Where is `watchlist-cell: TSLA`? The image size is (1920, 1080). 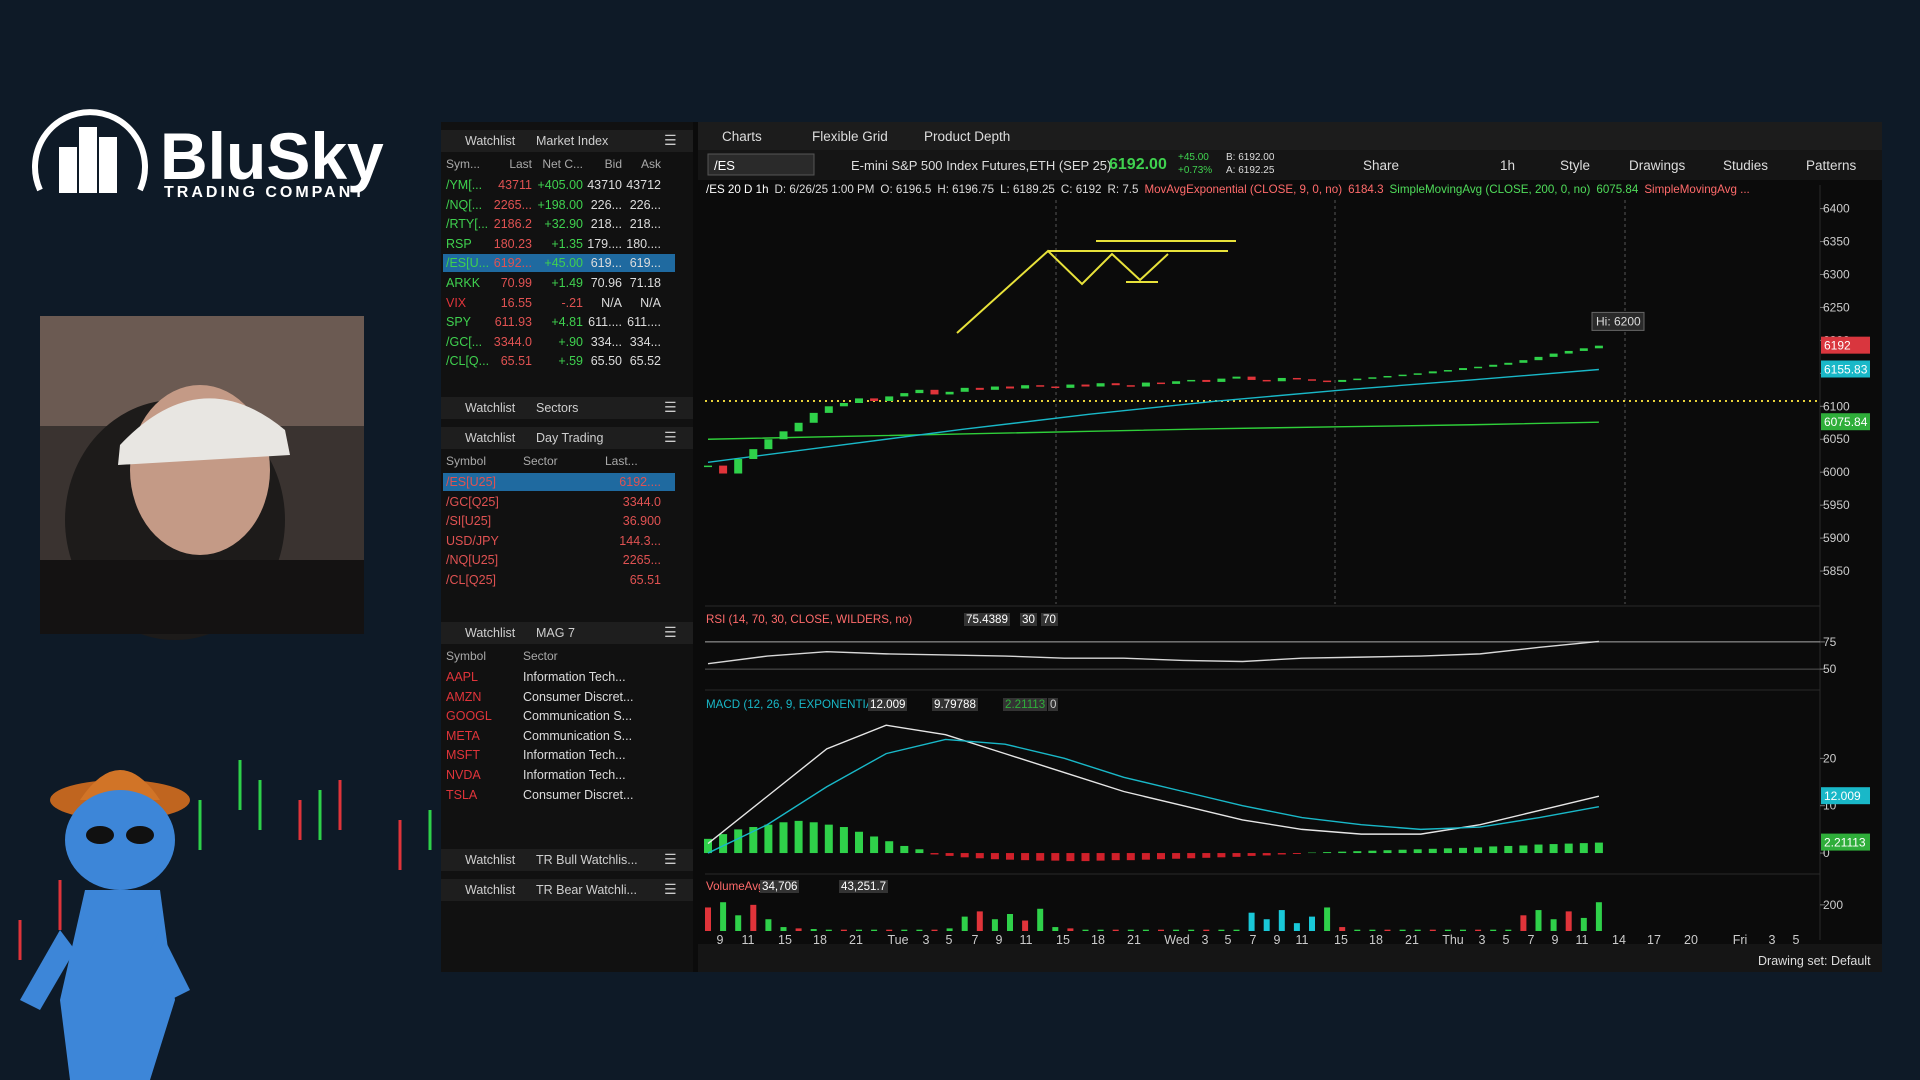
watchlist-cell: TSLA is located at coordinates (462, 794).